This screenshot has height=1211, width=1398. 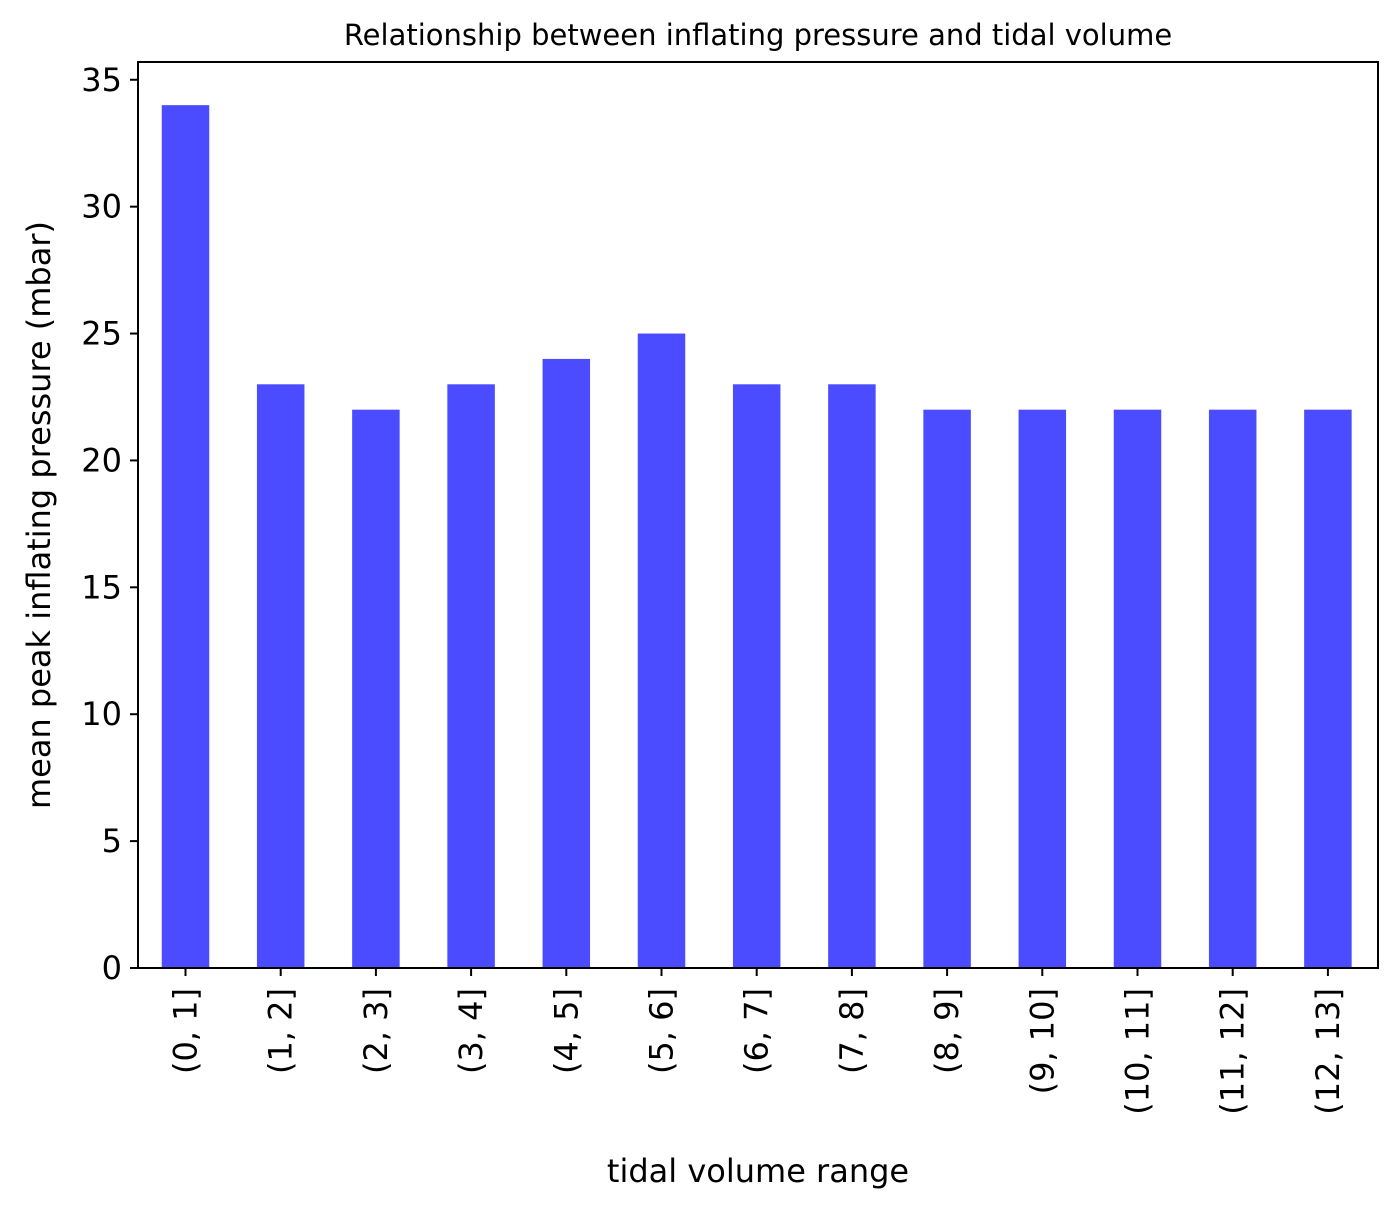 I want to click on x-tick-label-4: (4, 5], so click(x=566, y=1031).